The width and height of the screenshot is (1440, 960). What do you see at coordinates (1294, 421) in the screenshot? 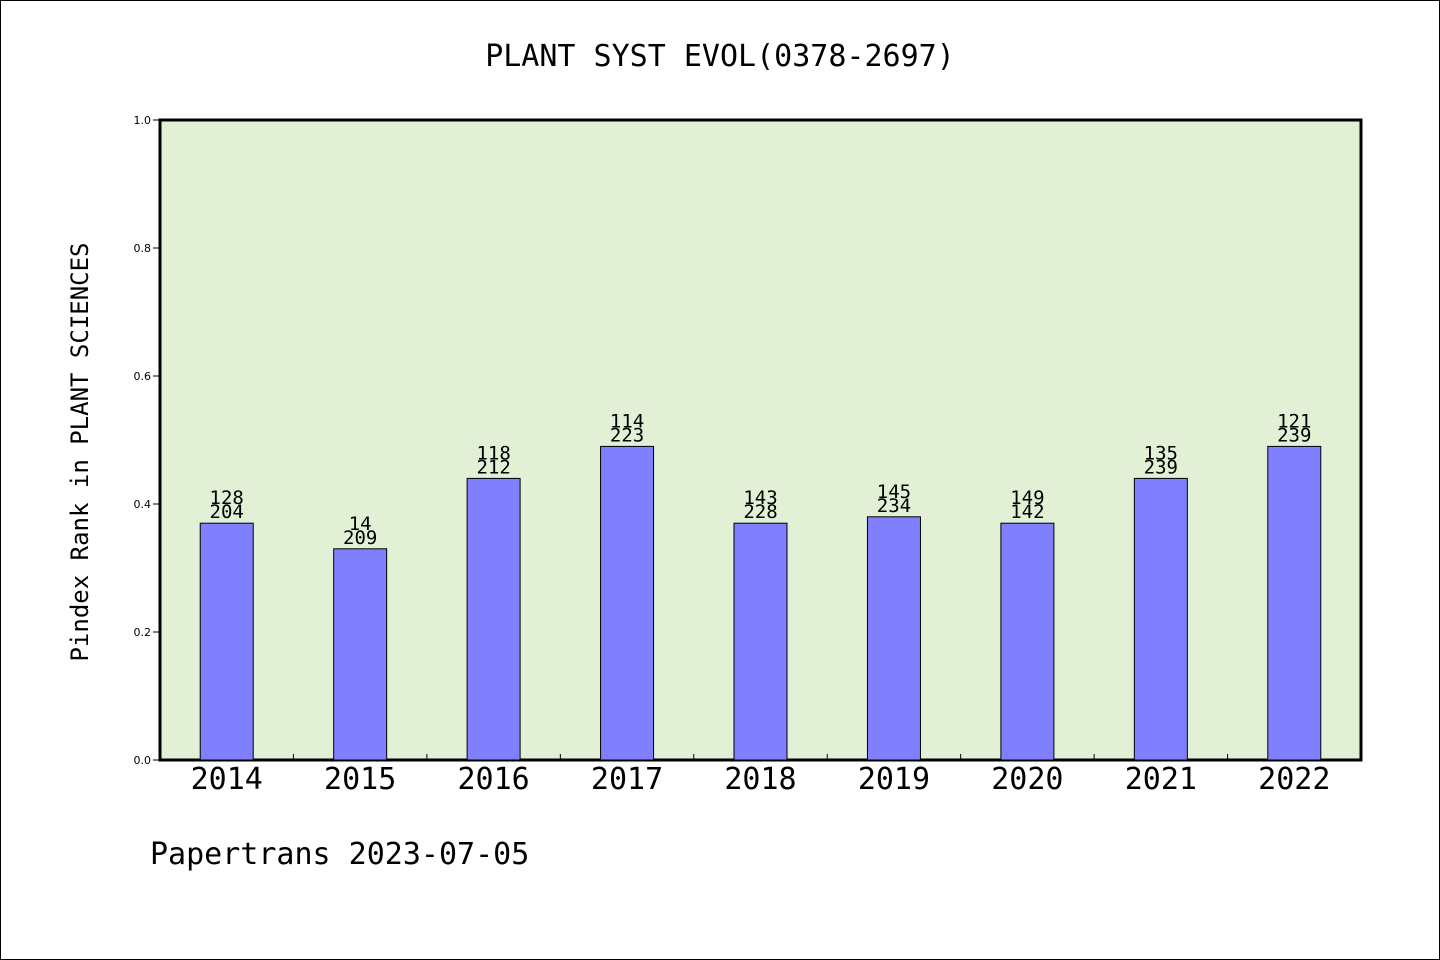
I see `bar-label-top-2022: 121` at bounding box center [1294, 421].